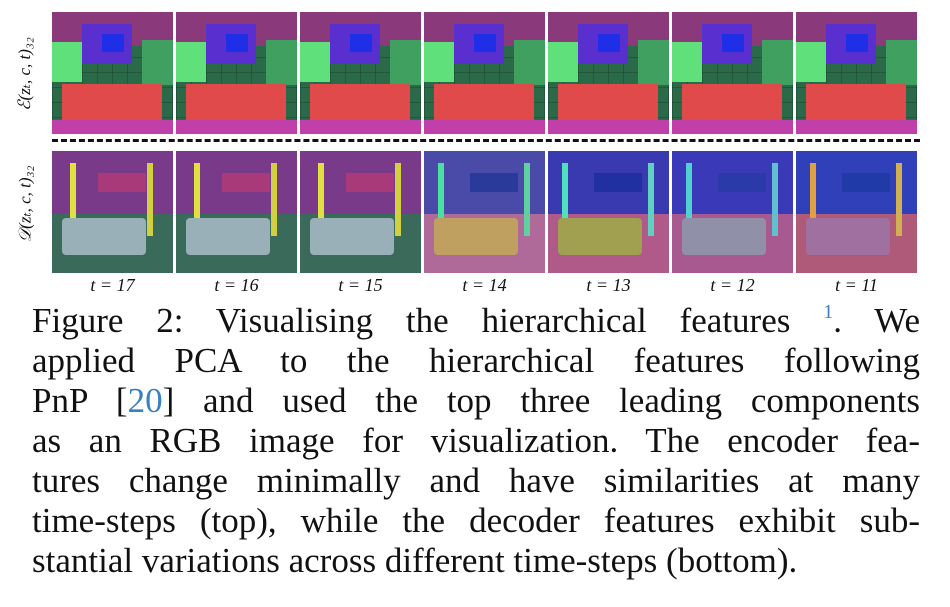  Describe the element at coordinates (486, 144) in the screenshot. I see `row-separator` at that location.